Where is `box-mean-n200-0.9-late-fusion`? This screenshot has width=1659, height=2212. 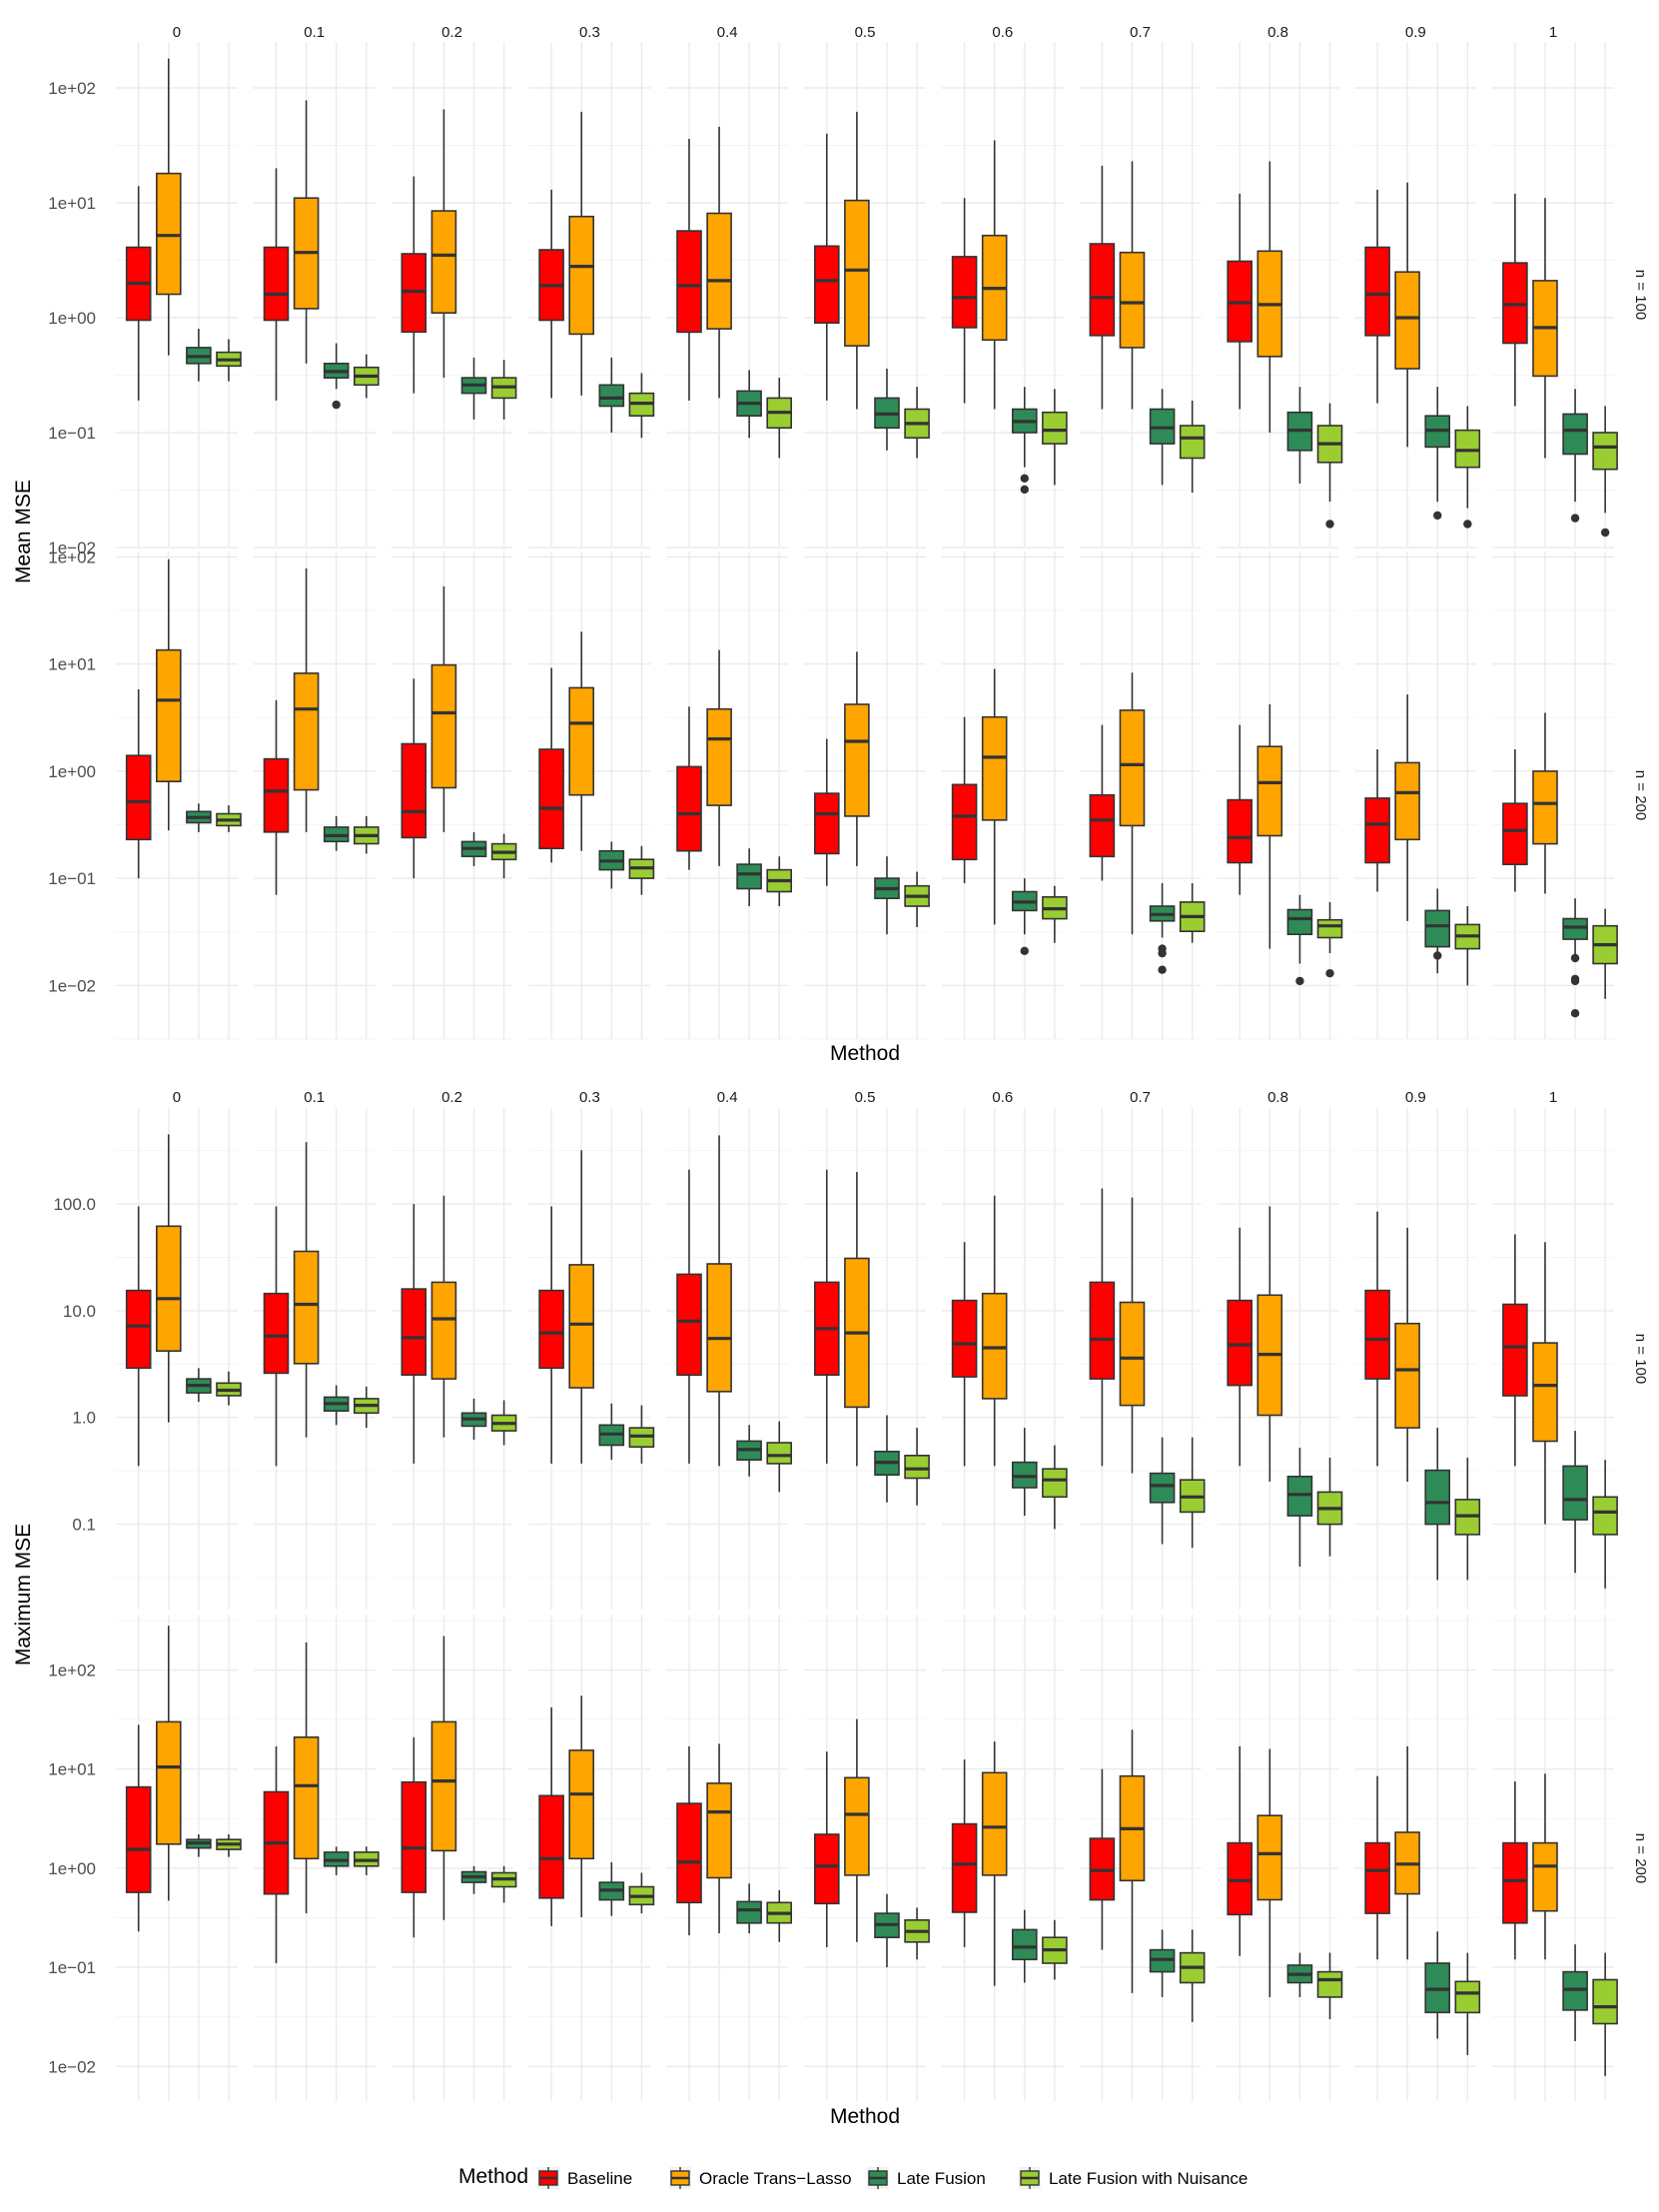
box-mean-n200-0.9-late-fusion is located at coordinates (1437, 931).